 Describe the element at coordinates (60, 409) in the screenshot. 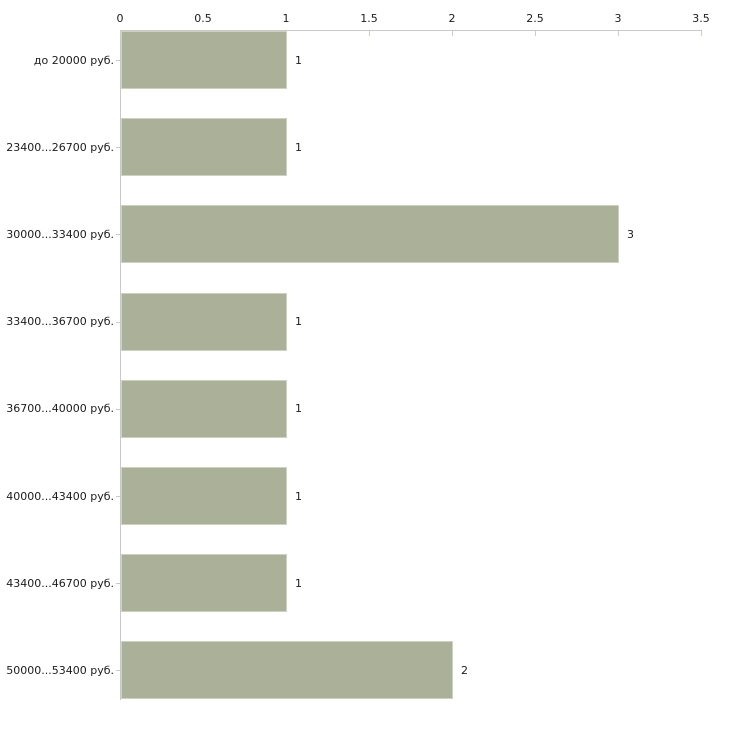

I see `category-label: 36700...40000 руб.` at that location.